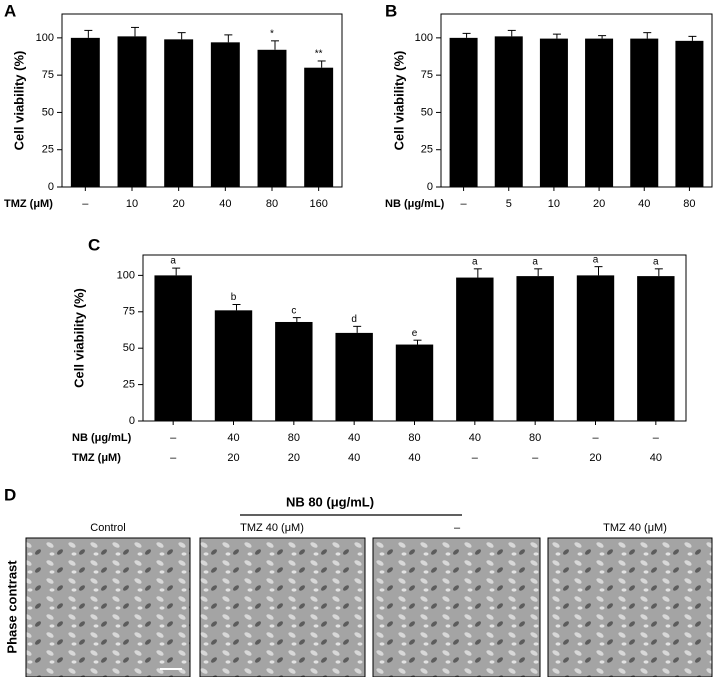 The height and width of the screenshot is (677, 722). I want to click on bar-label: **, so click(319, 54).